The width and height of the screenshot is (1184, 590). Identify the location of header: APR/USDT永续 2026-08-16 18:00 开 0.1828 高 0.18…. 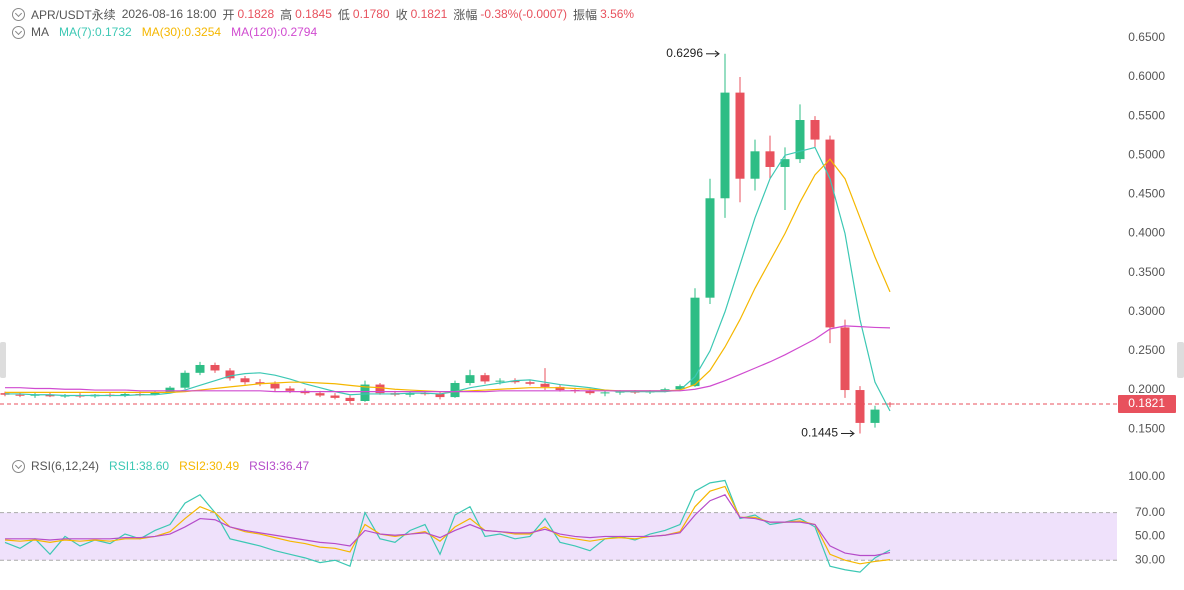
(323, 14).